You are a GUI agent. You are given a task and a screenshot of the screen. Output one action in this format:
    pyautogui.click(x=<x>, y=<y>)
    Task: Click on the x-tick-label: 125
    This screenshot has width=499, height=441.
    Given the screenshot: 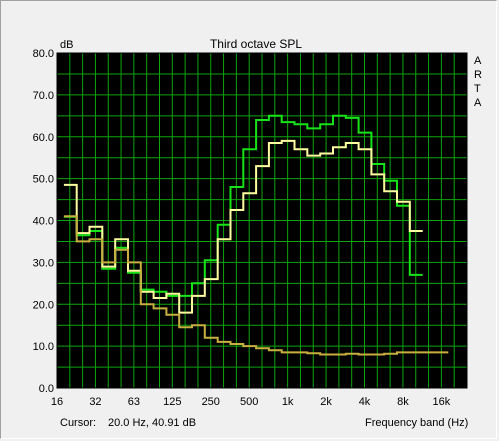 What is the action you would take?
    pyautogui.click(x=172, y=402)
    